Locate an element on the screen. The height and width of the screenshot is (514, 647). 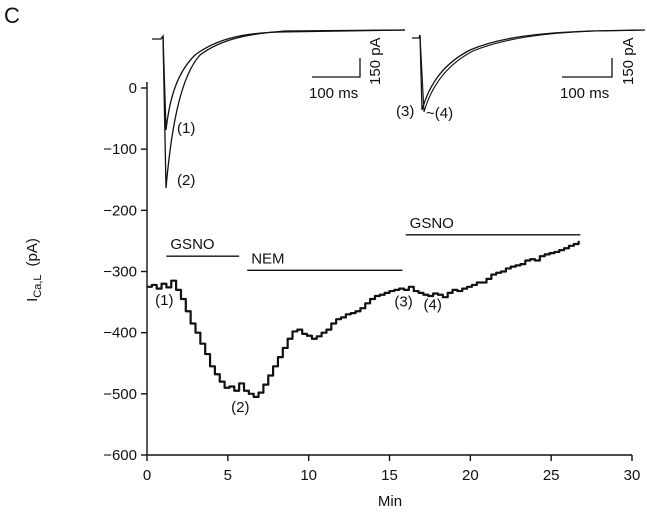
x-tick-label: 10 is located at coordinates (308, 475).